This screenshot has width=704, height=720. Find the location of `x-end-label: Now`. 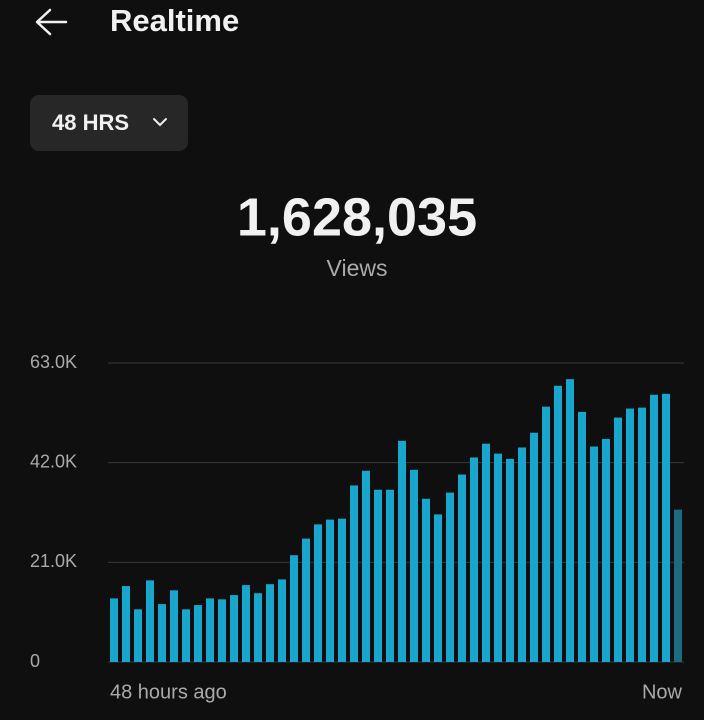

x-end-label: Now is located at coordinates (662, 692).